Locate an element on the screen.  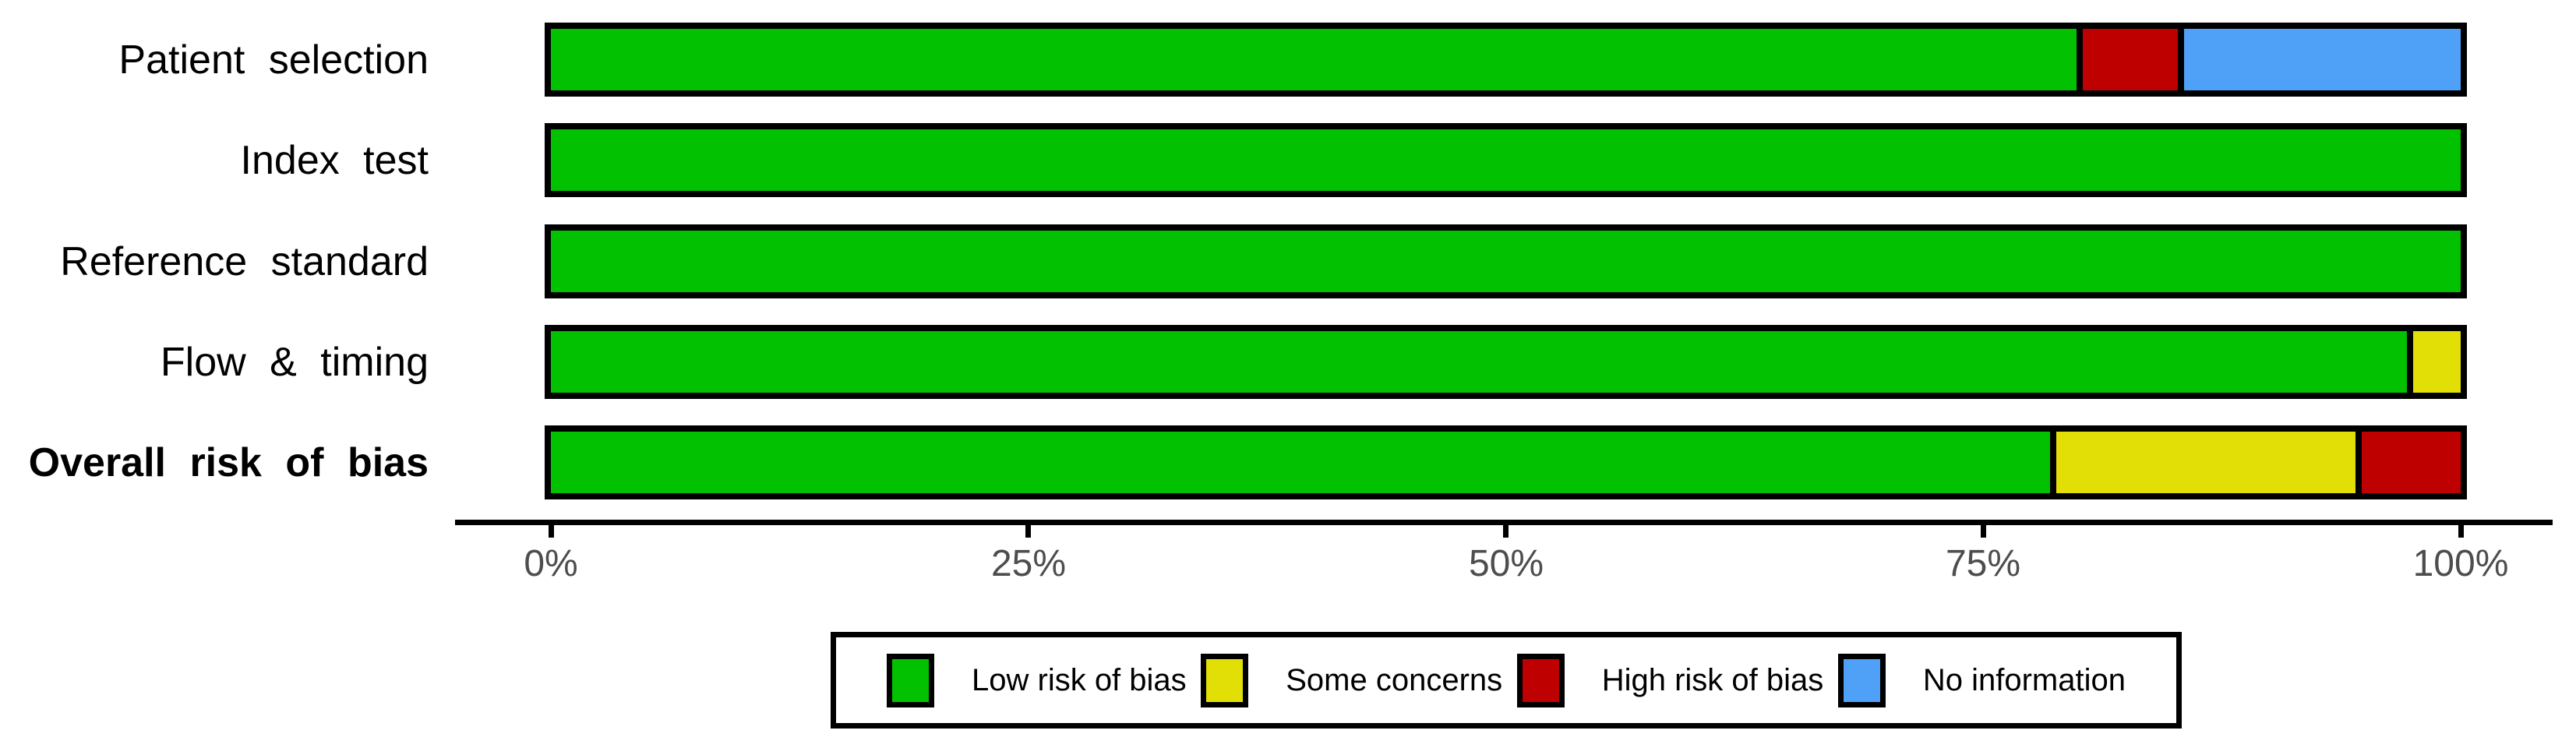
legend-item-high: High risk of bias is located at coordinates (1670, 680).